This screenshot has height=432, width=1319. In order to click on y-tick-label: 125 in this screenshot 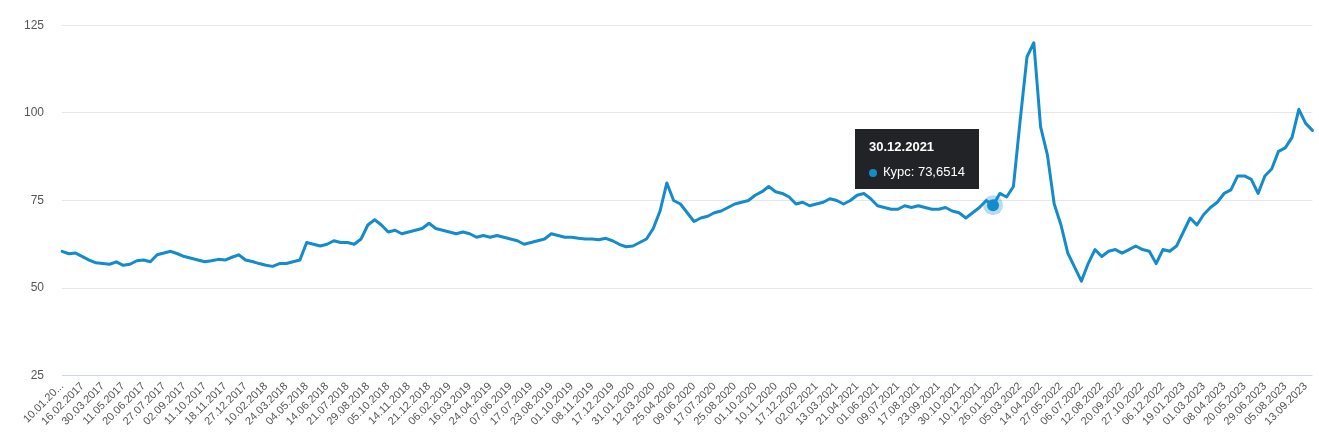, I will do `click(34, 24)`.